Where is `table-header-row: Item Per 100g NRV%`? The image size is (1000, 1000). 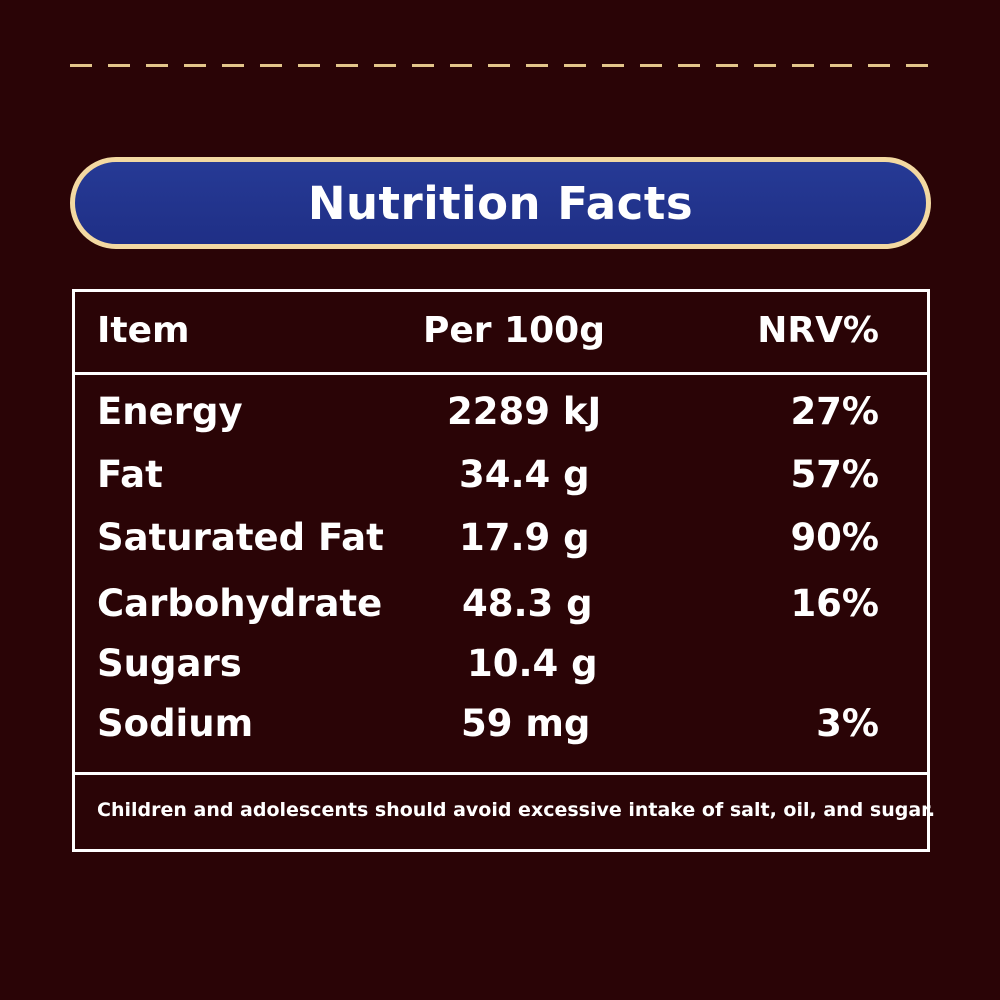 table-header-row: Item Per 100g NRV% is located at coordinates (501, 333).